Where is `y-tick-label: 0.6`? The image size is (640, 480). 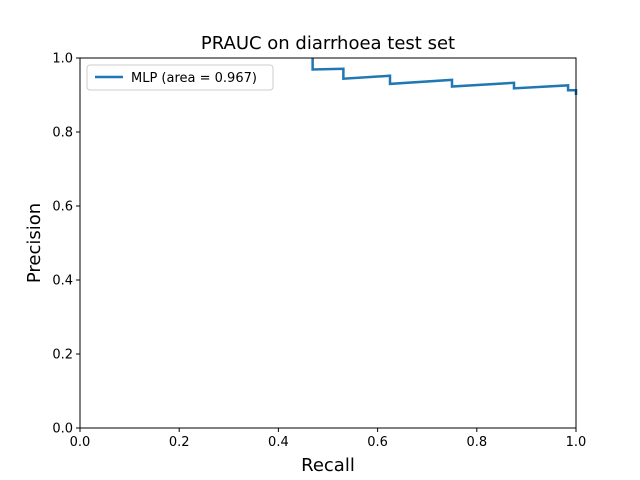 y-tick-label: 0.6 is located at coordinates (62, 207).